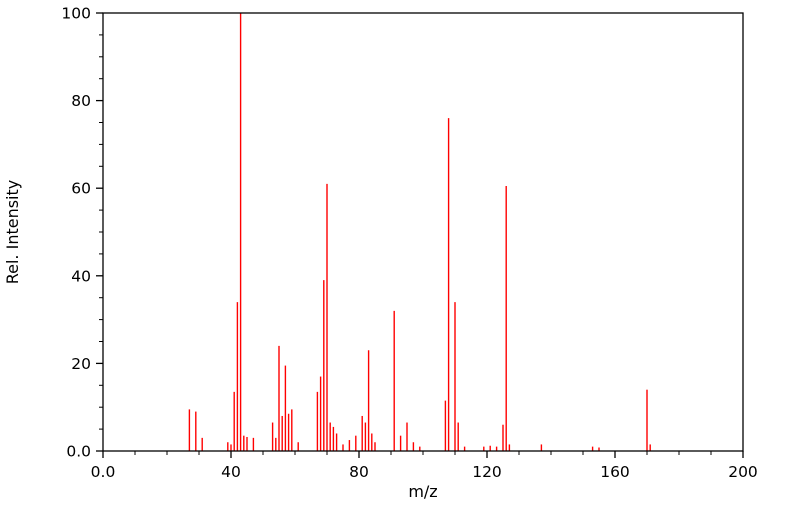 The width and height of the screenshot is (799, 516). Describe the element at coordinates (76, 14) in the screenshot. I see `y-tick-label: 100` at that location.